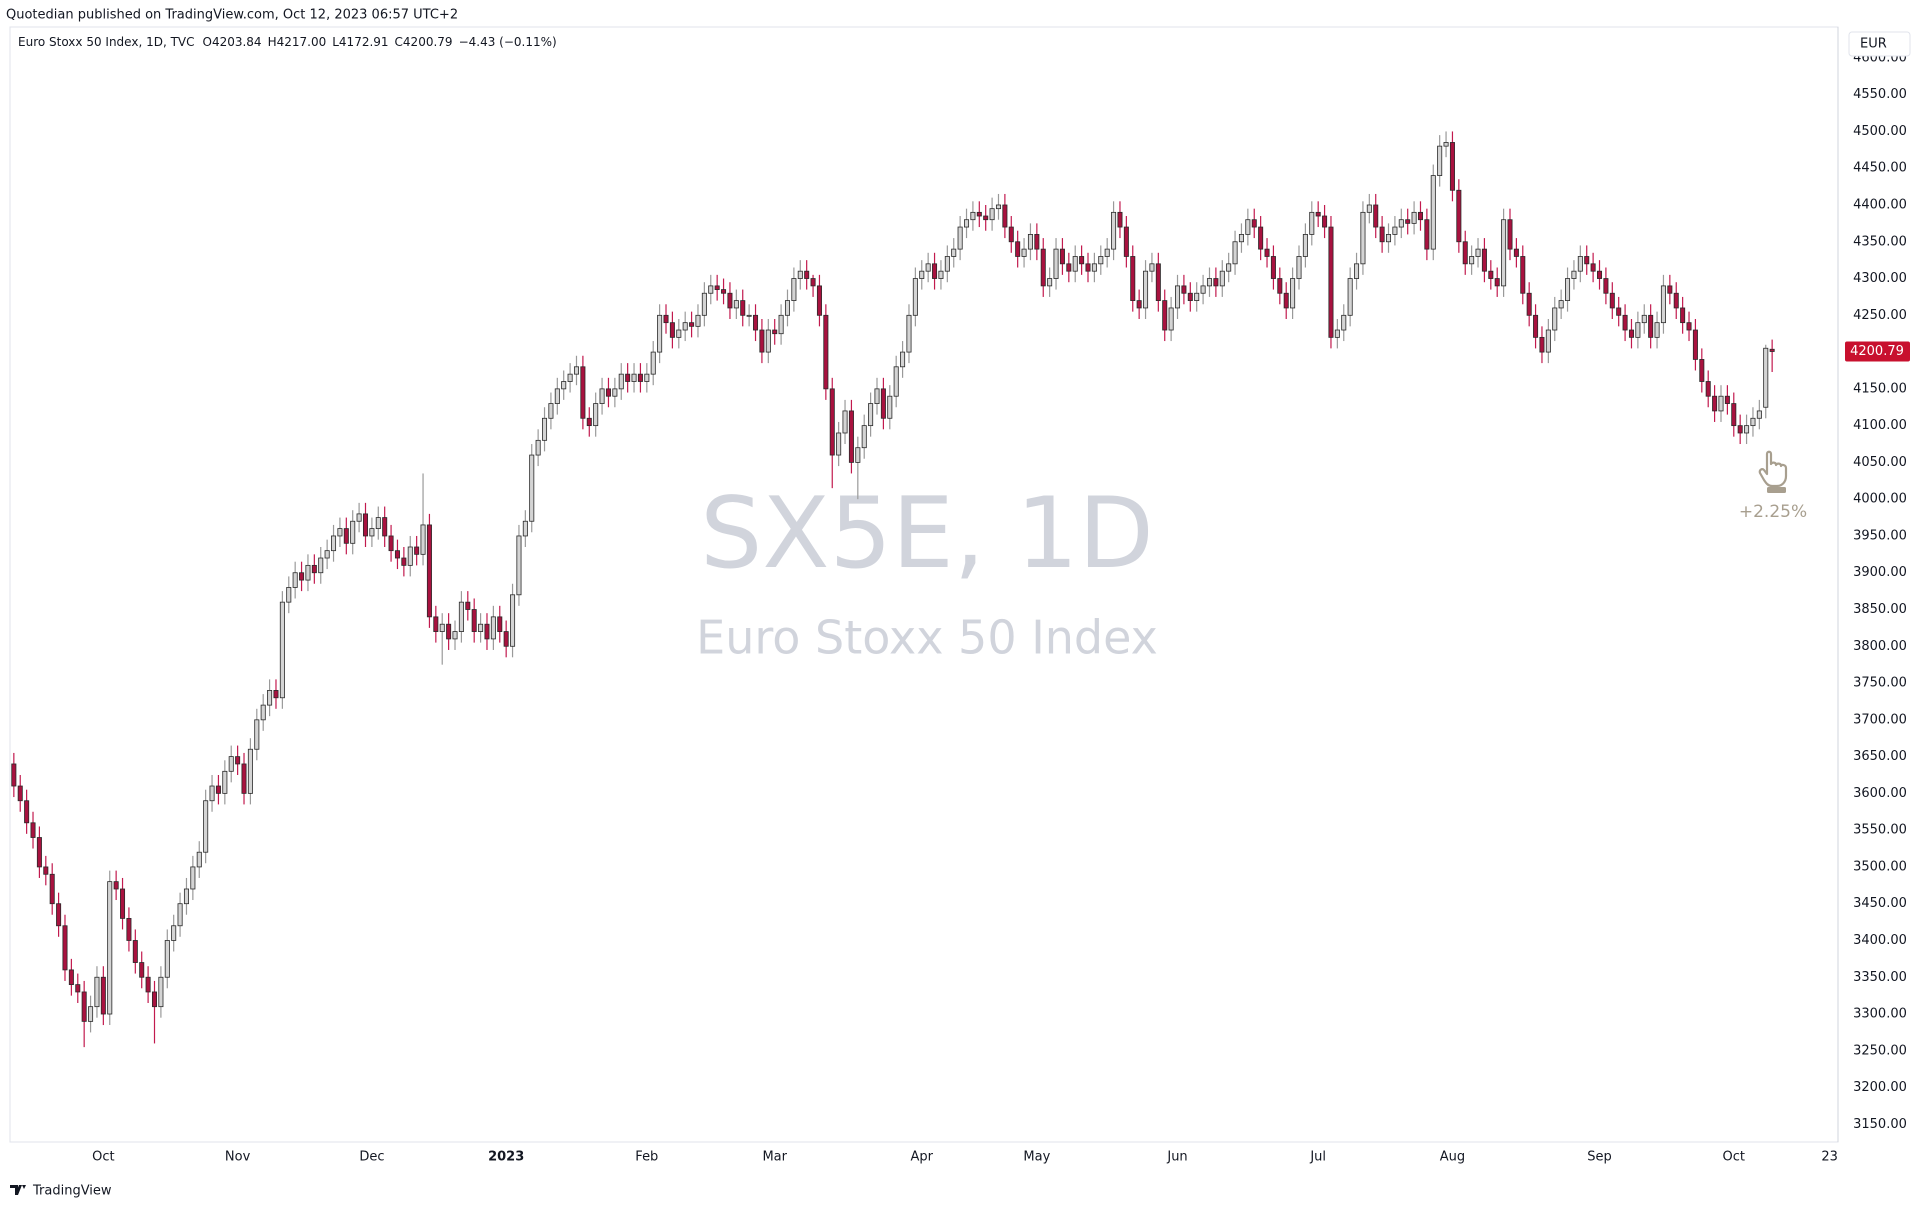 The width and height of the screenshot is (1925, 1209). What do you see at coordinates (927, 638) in the screenshot?
I see `watermark-name: Euro Stoxx 50 Index` at bounding box center [927, 638].